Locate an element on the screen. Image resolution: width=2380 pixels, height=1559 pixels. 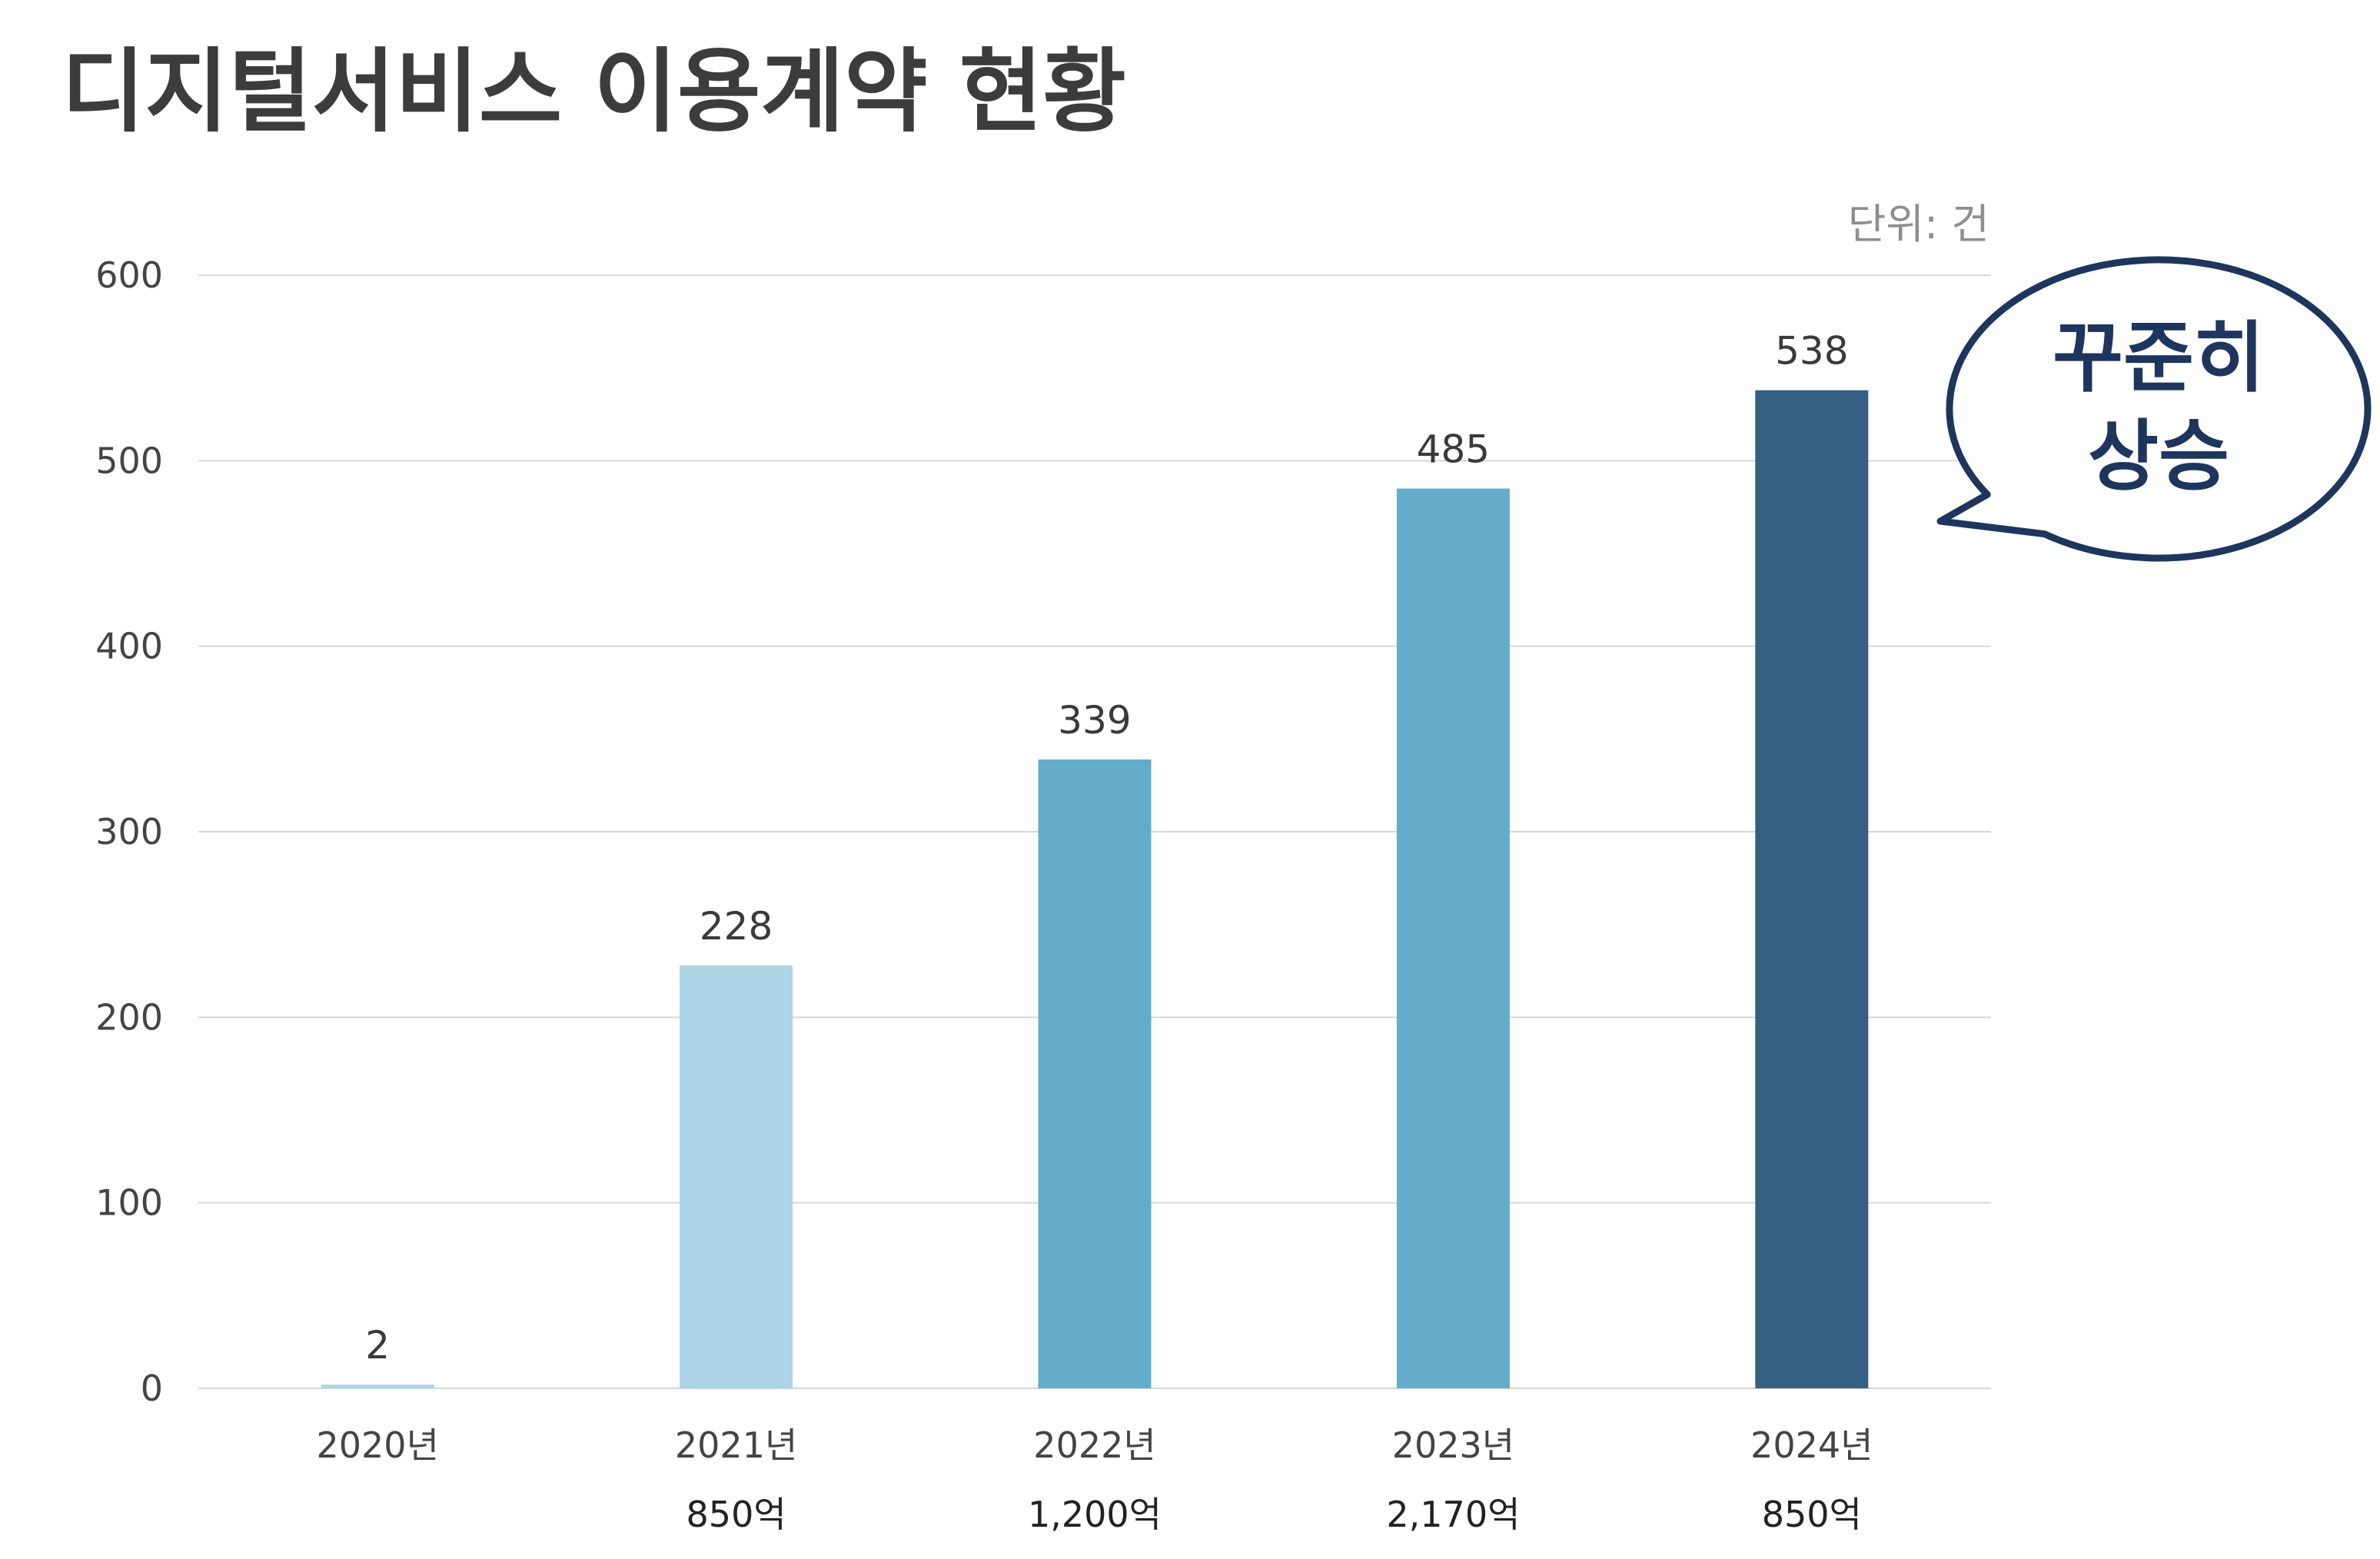
unit-label: 단위: 건 is located at coordinates (1918, 224).